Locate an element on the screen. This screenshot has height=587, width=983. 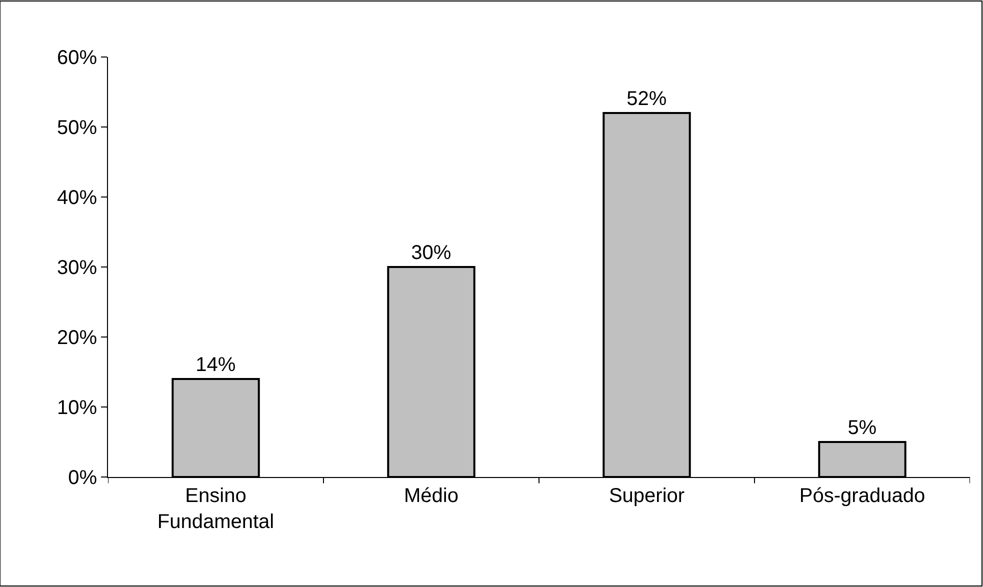
y-tick-label: 30% is located at coordinates (77, 268).